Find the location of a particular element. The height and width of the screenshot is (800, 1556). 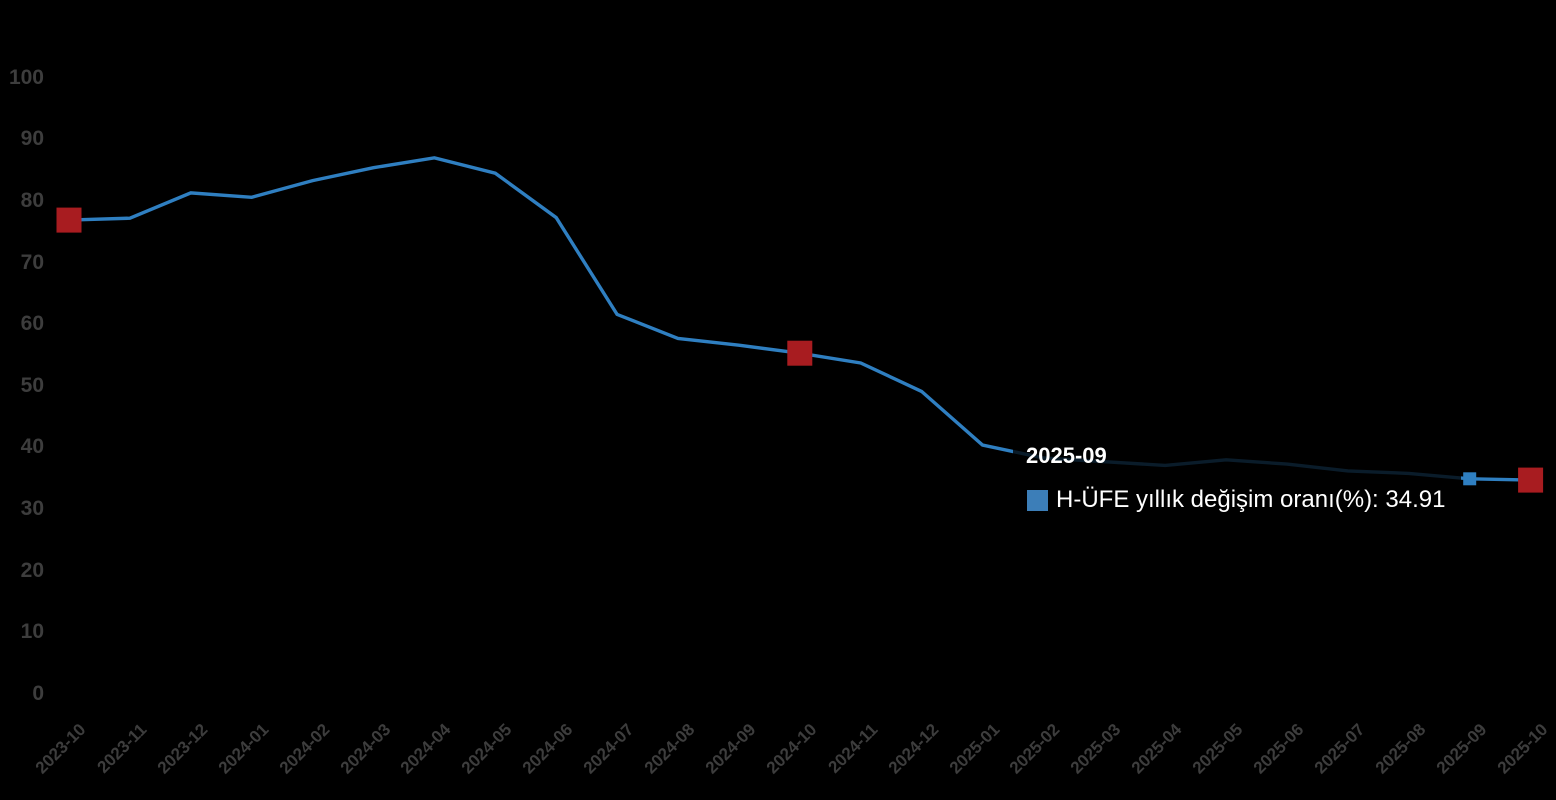

y-axis-label: 20 is located at coordinates (32, 570).